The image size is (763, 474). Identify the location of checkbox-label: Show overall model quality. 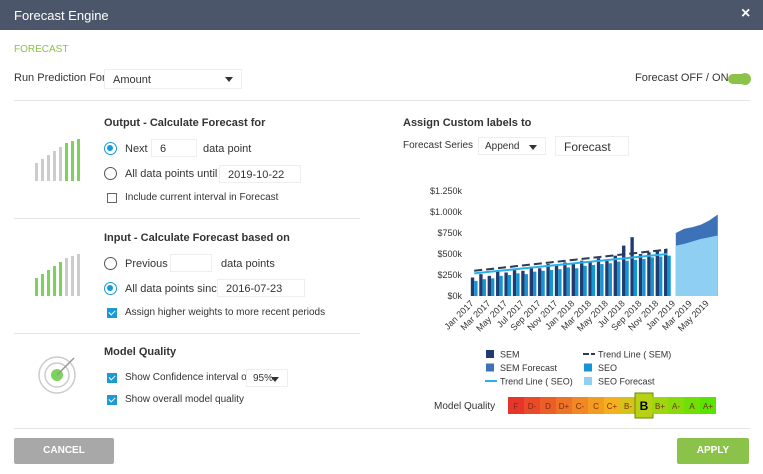
(184, 399).